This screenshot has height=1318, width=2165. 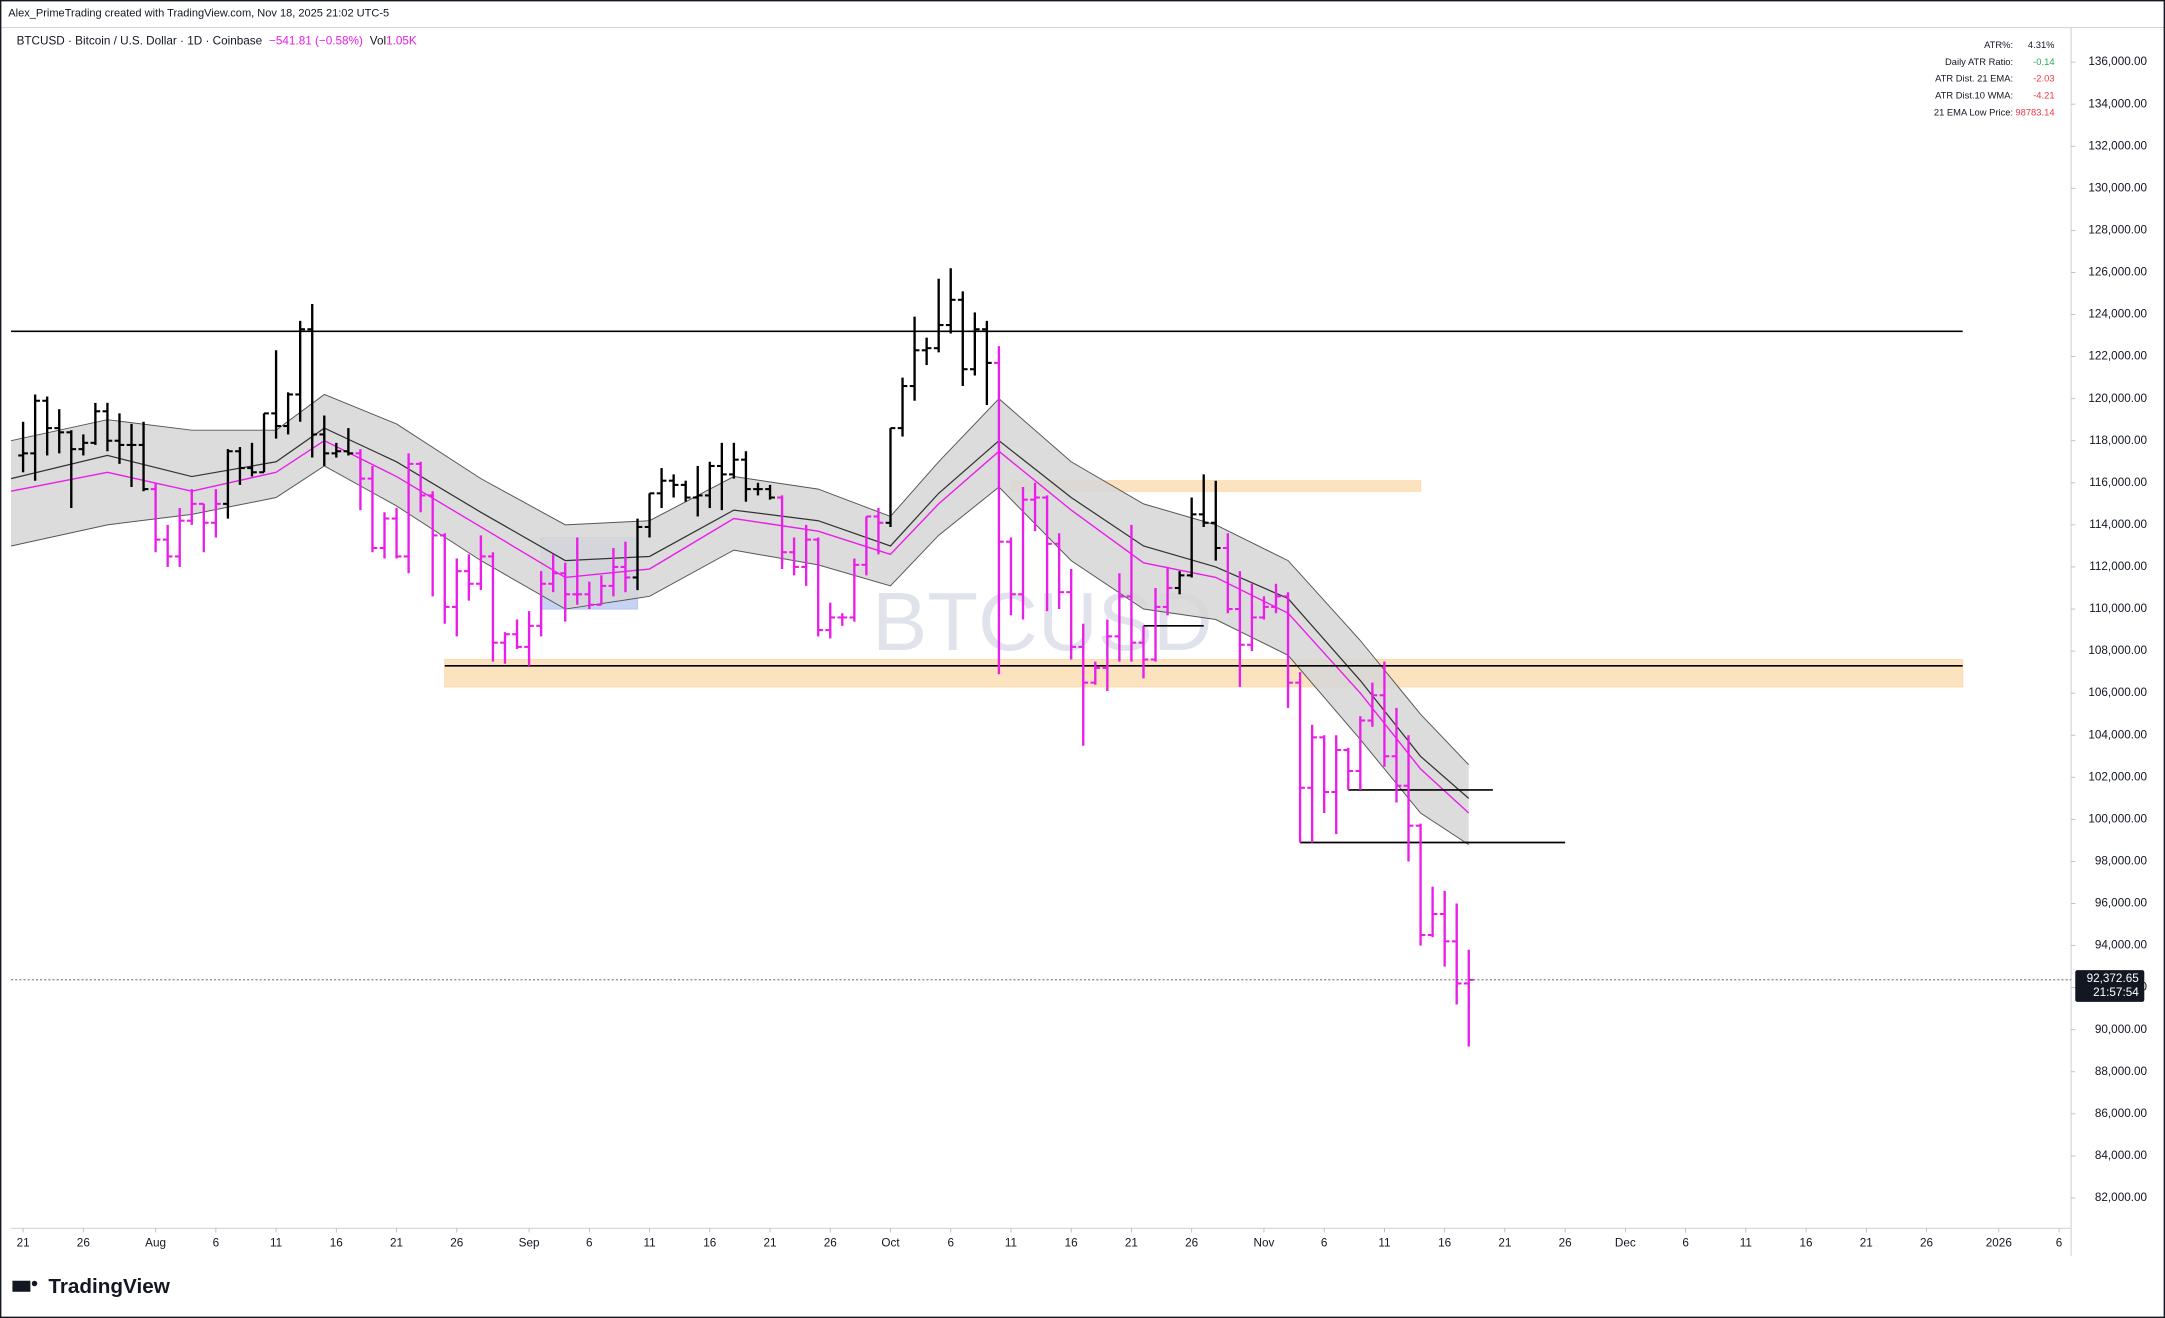 What do you see at coordinates (1999, 1243) in the screenshot?
I see `x-tick-label: 2026` at bounding box center [1999, 1243].